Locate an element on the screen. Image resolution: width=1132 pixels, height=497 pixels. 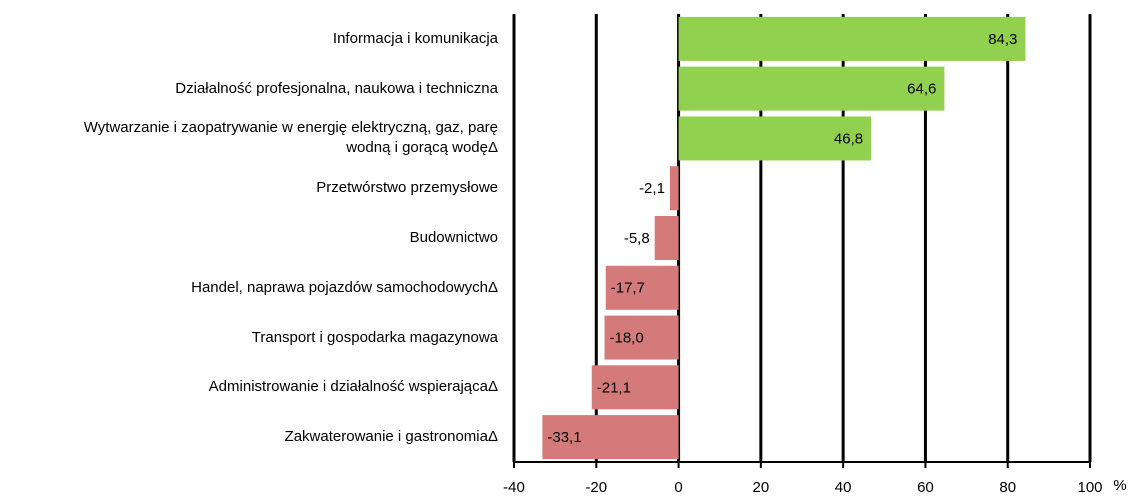
x-tick-label: 0 is located at coordinates (678, 487).